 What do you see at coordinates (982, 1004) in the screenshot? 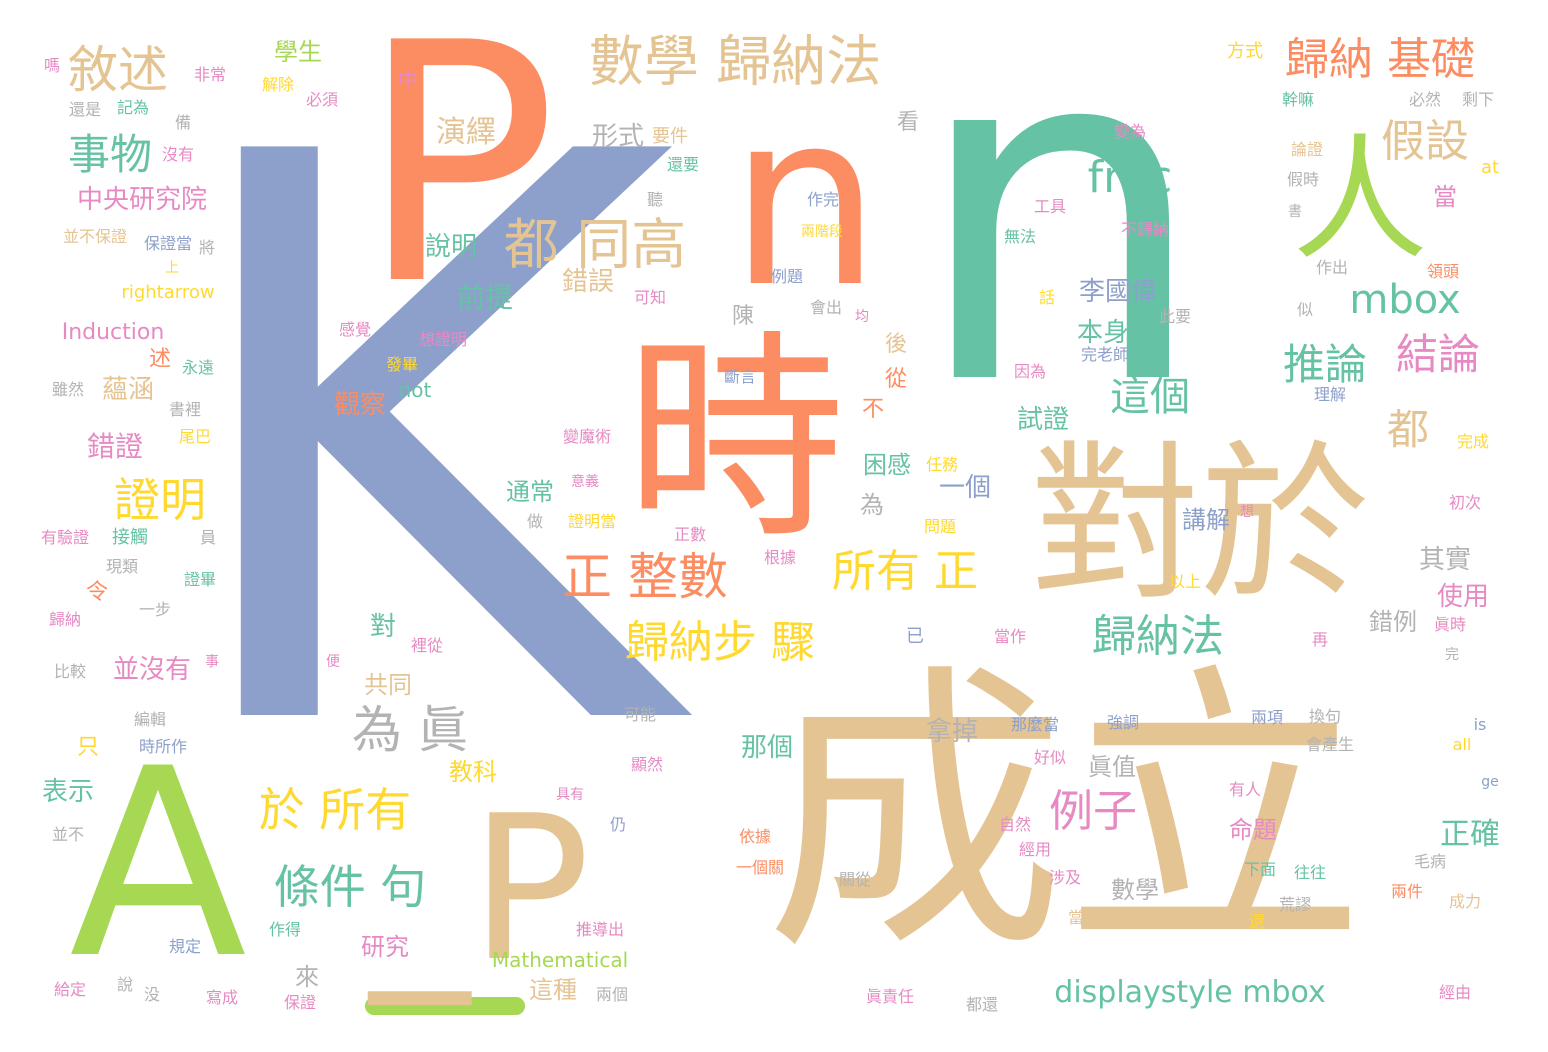
I see `cloud-word: 都還` at bounding box center [982, 1004].